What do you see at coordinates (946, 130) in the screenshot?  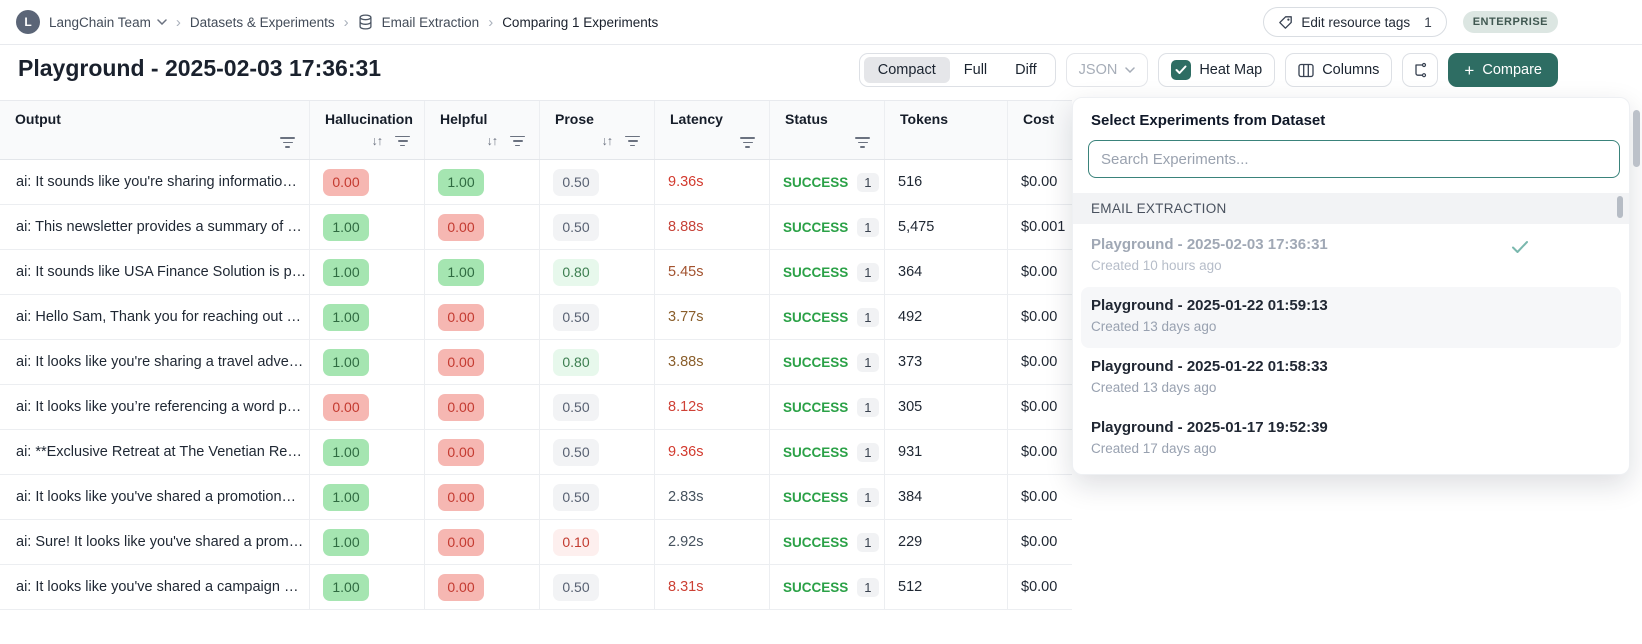 I see `column-header: Tokens ↓↑` at bounding box center [946, 130].